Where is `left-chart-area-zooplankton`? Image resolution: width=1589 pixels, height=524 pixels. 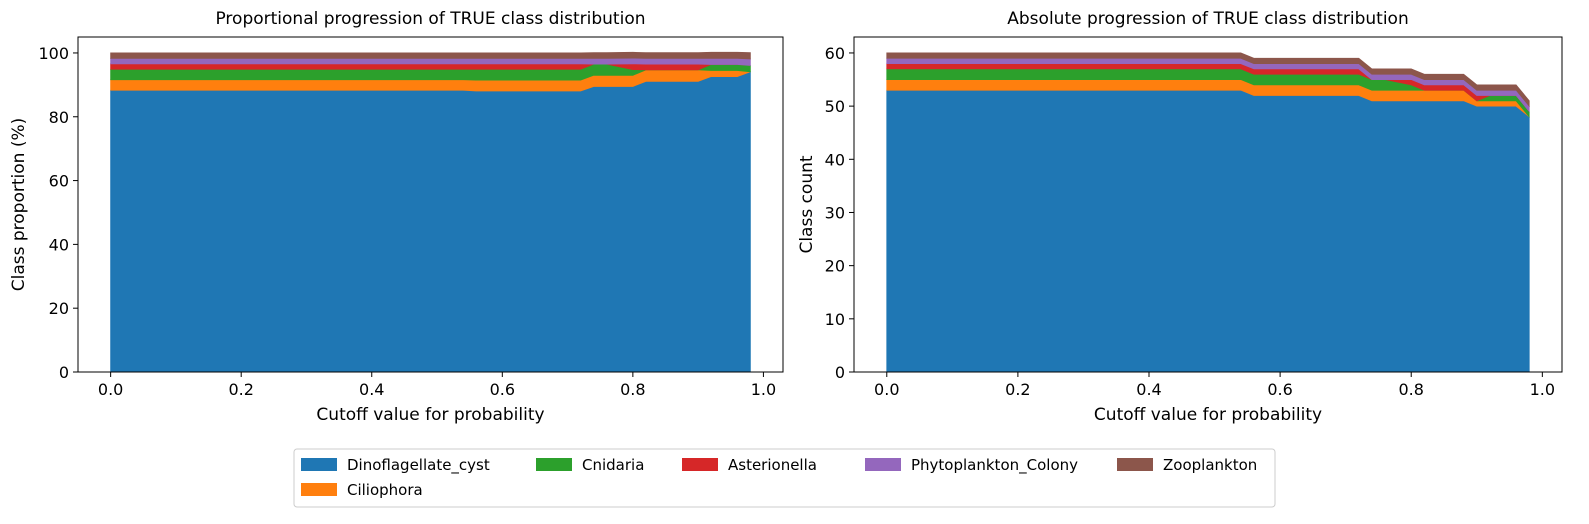
left-chart-area-zooplankton is located at coordinates (430, 55).